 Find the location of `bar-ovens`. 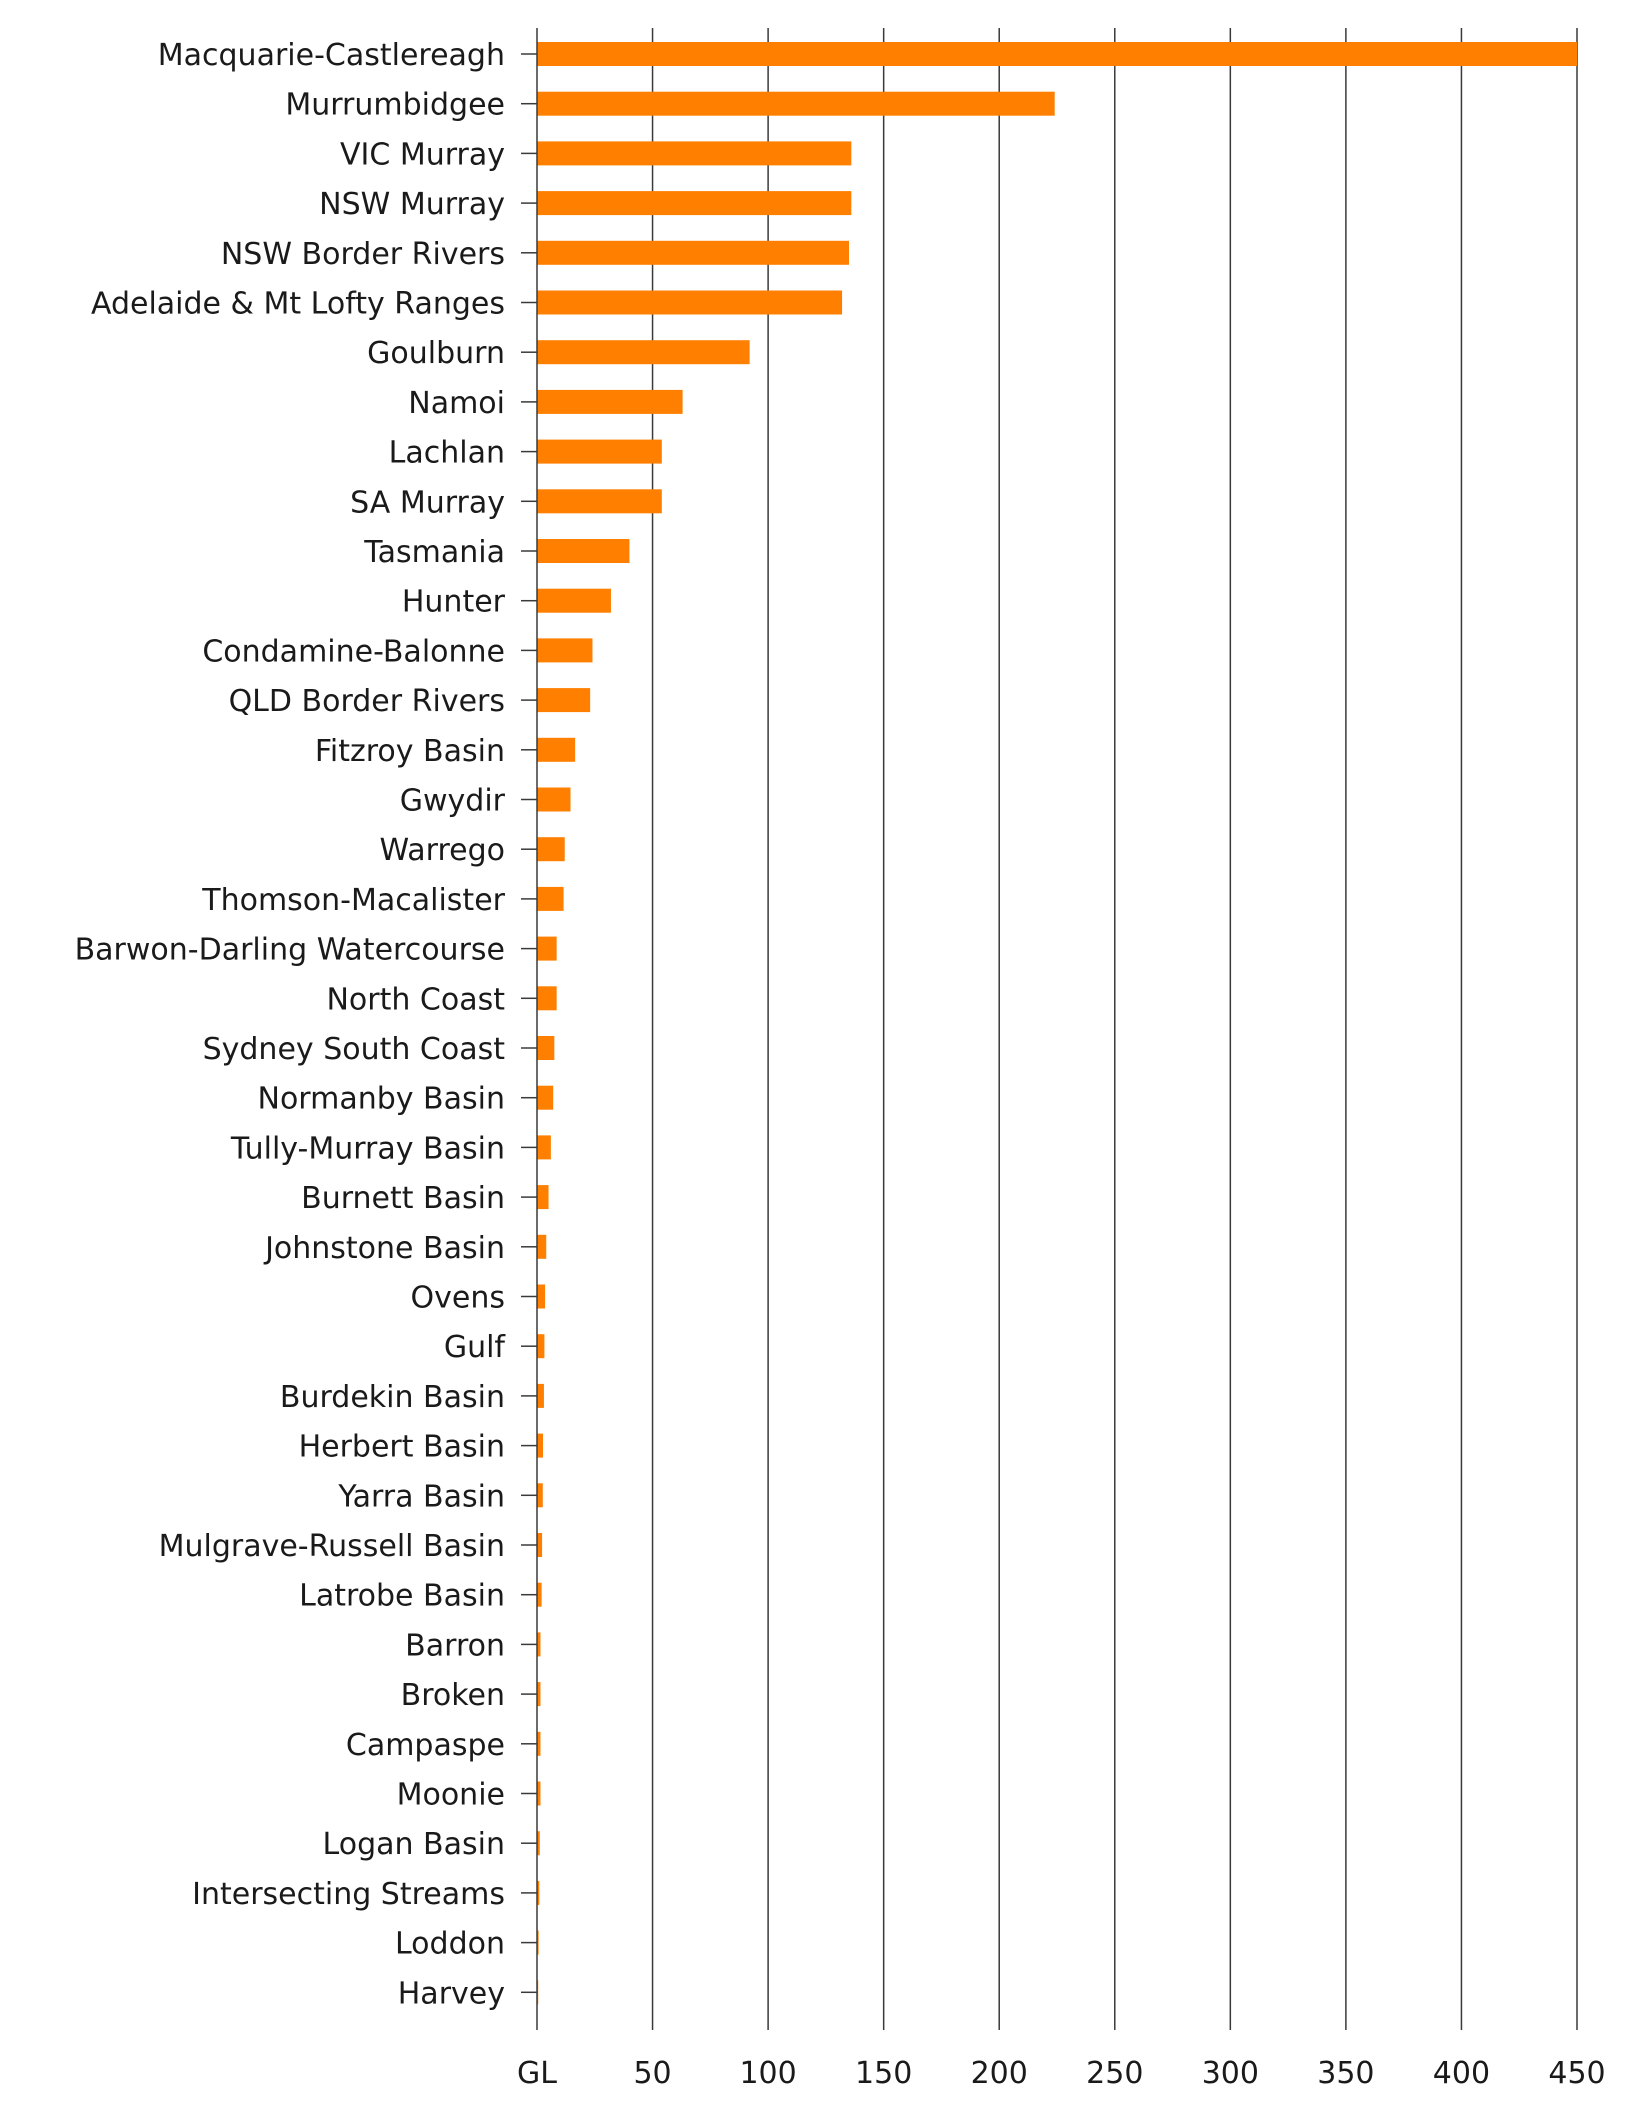

bar-ovens is located at coordinates (541, 1296).